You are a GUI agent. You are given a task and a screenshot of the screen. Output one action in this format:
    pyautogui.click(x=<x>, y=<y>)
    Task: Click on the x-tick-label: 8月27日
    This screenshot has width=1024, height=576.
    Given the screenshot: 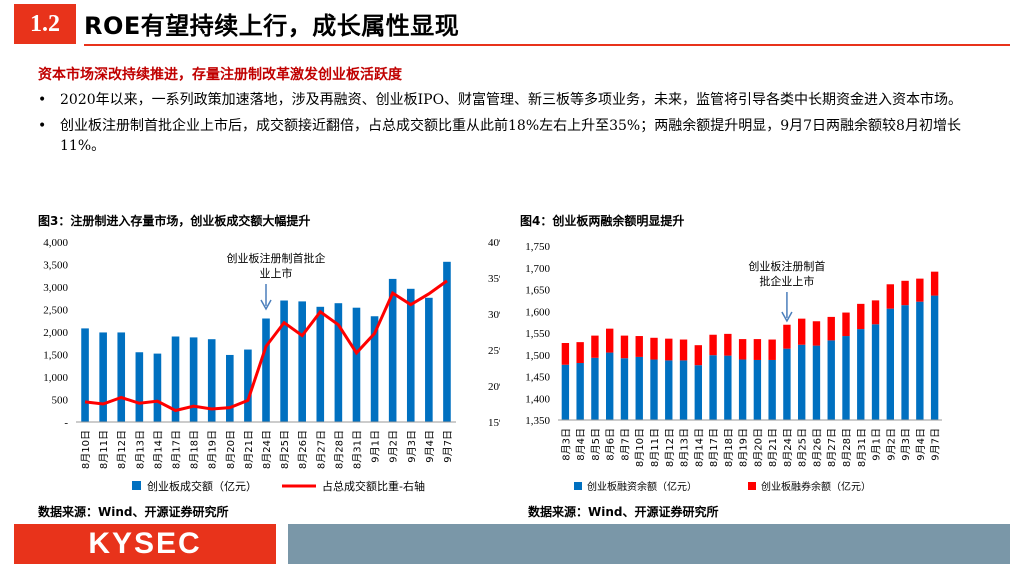 What is the action you would take?
    pyautogui.click(x=321, y=449)
    